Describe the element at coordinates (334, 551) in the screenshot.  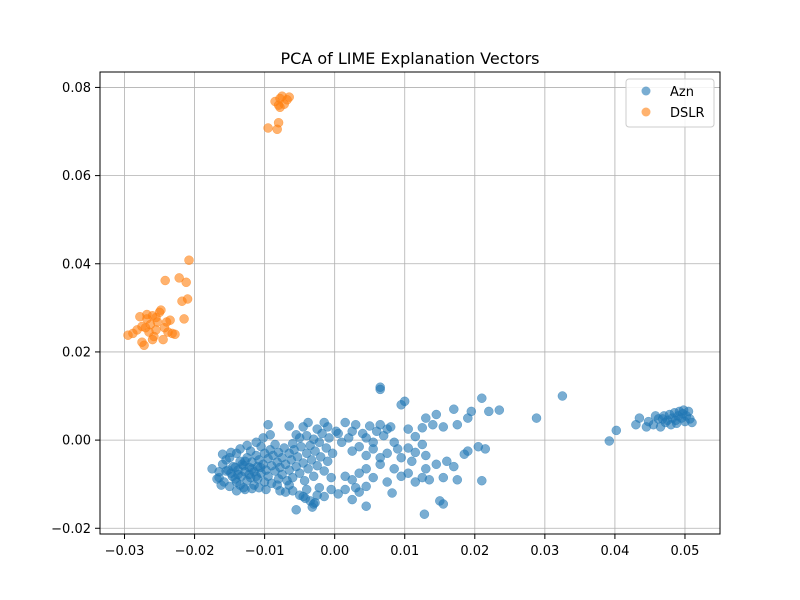
I see `x-tick-label: 0.00` at that location.